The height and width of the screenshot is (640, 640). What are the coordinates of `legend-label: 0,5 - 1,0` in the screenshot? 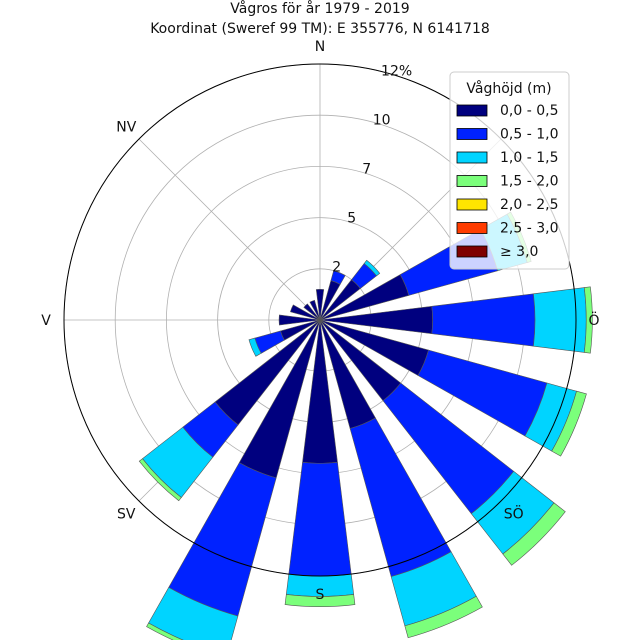 It's located at (529, 135).